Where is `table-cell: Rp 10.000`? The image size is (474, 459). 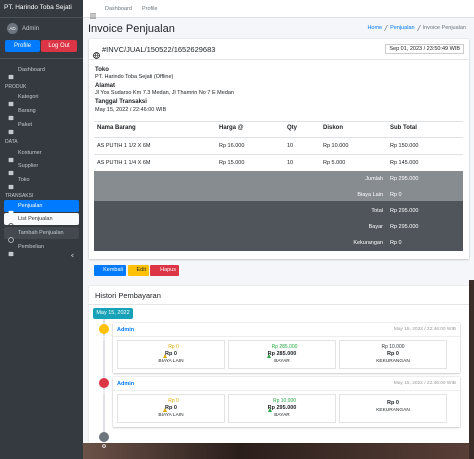 table-cell: Rp 10.000 is located at coordinates (336, 146).